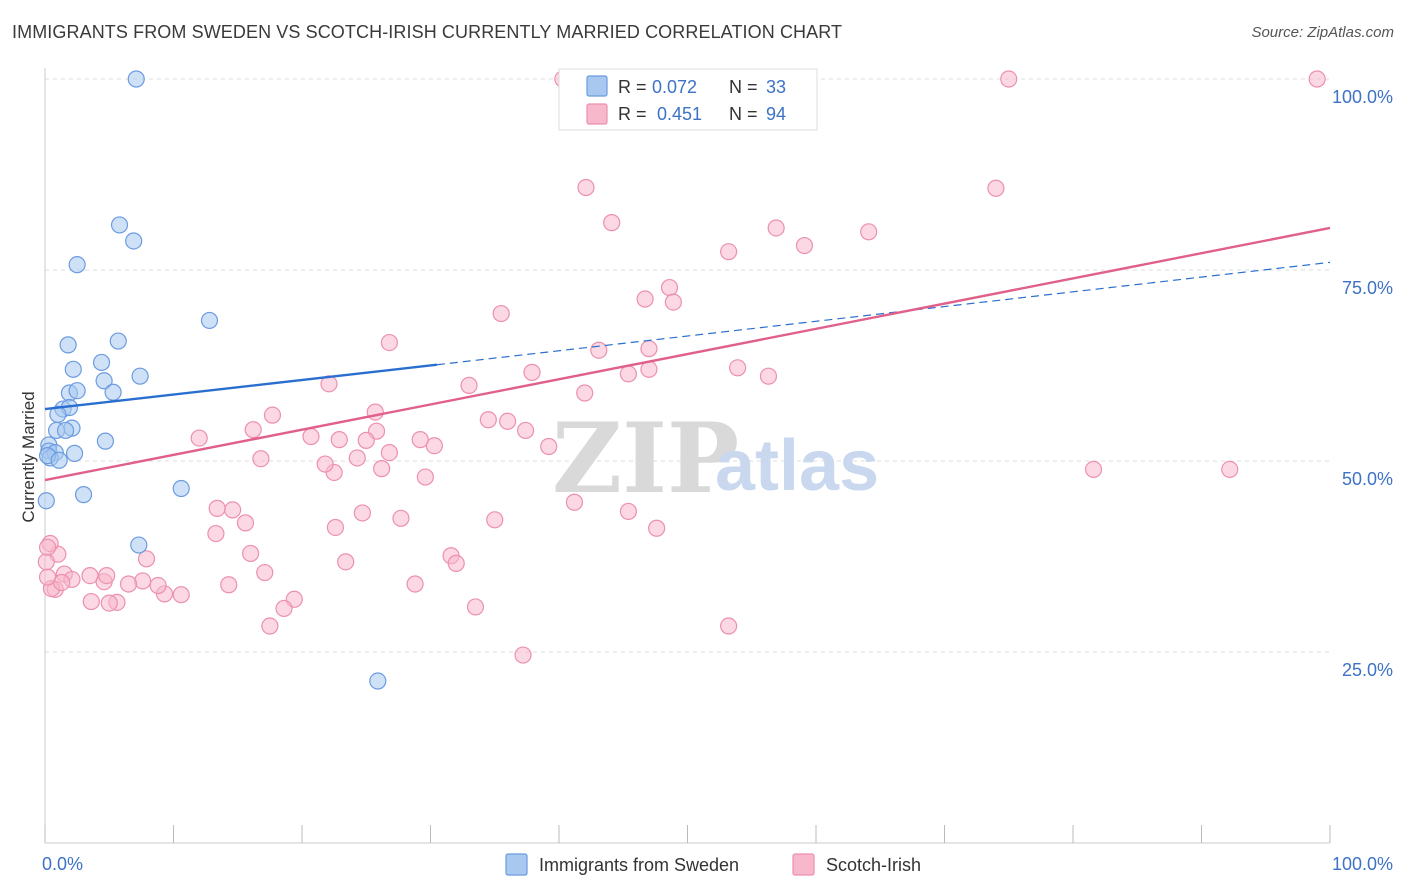  Describe the element at coordinates (776, 114) in the screenshot. I see `stats-legend-n-value-irish: 94` at that location.